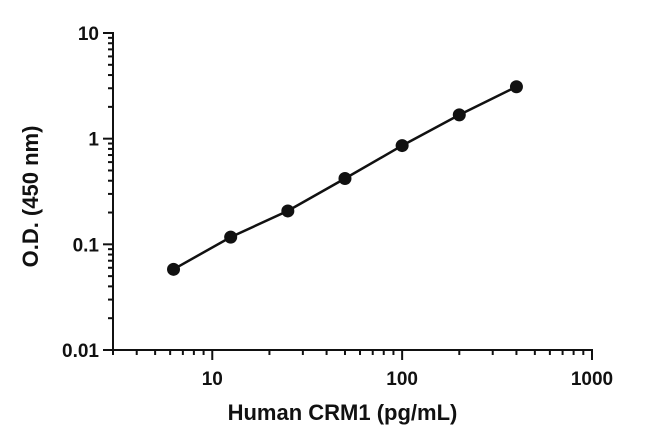  What do you see at coordinates (88, 34) in the screenshot?
I see `y-tick-label: 10` at bounding box center [88, 34].